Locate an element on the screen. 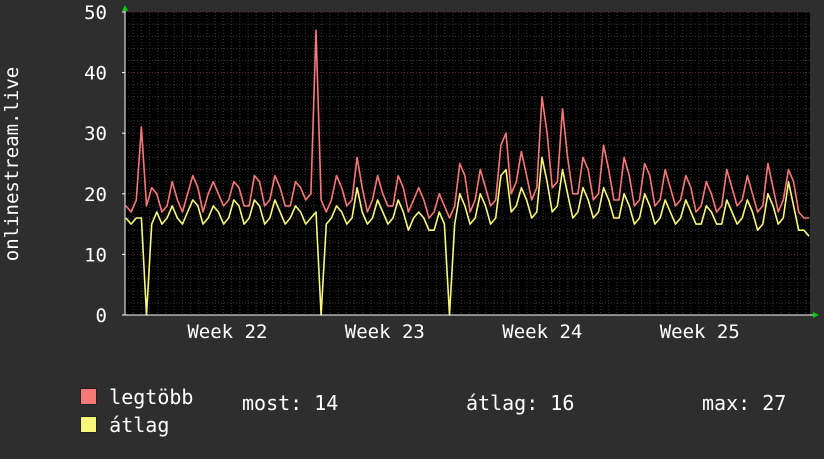 The height and width of the screenshot is (459, 824). y-tick-label: 50 is located at coordinates (95, 13).